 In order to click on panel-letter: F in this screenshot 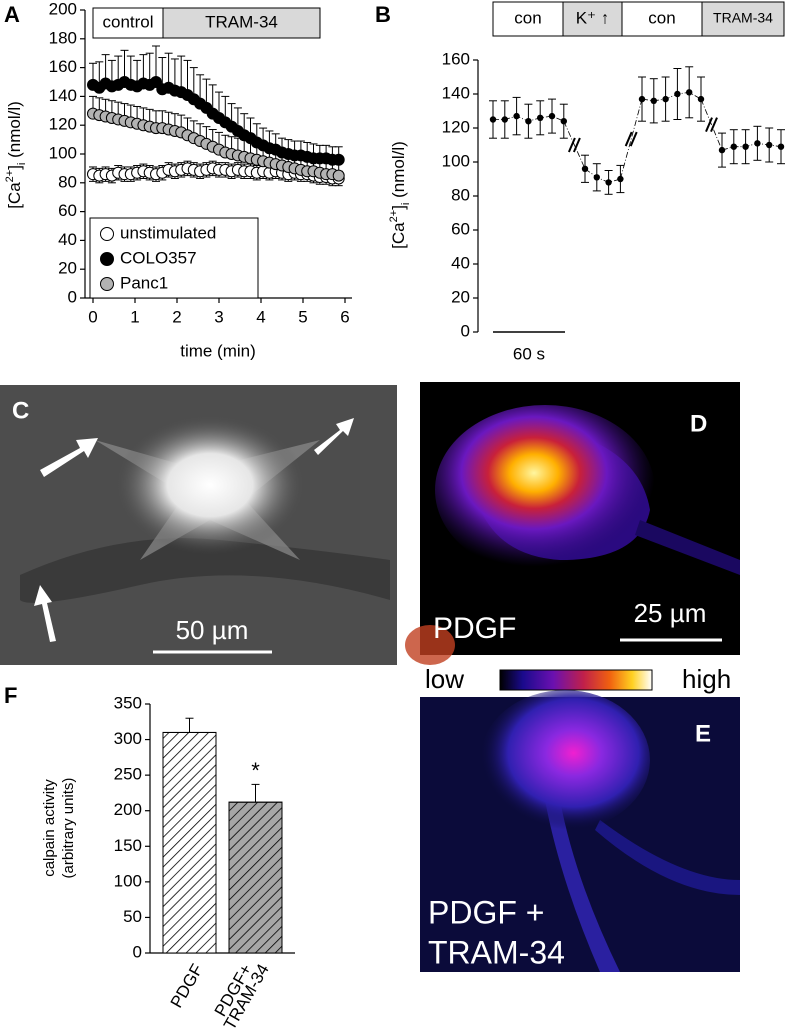, I will do `click(10, 695)`.